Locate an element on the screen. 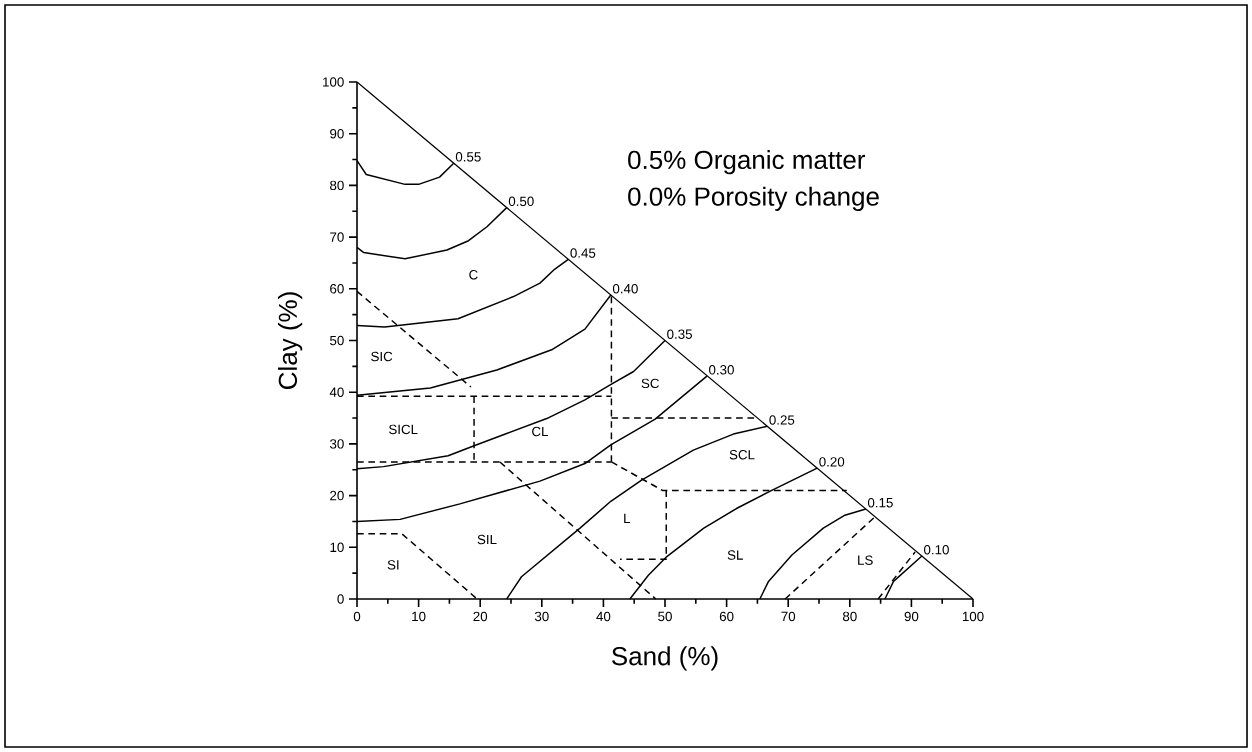  annotation: SIL is located at coordinates (487, 539).